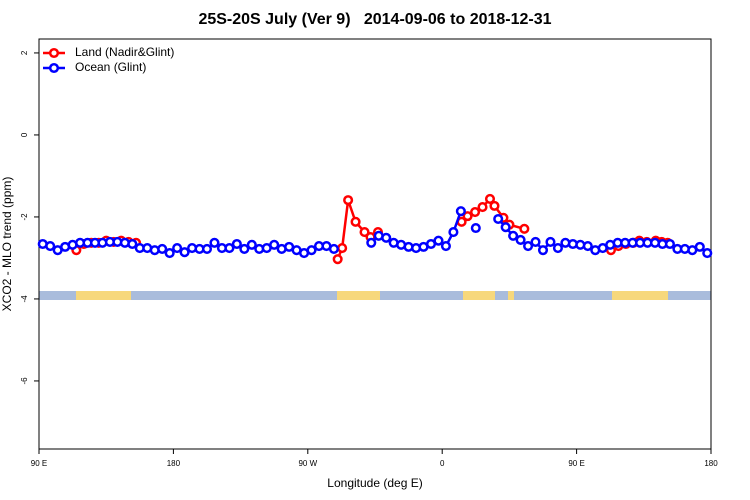  Describe the element at coordinates (24, 134) in the screenshot. I see `y-tick-label: 0` at that location.